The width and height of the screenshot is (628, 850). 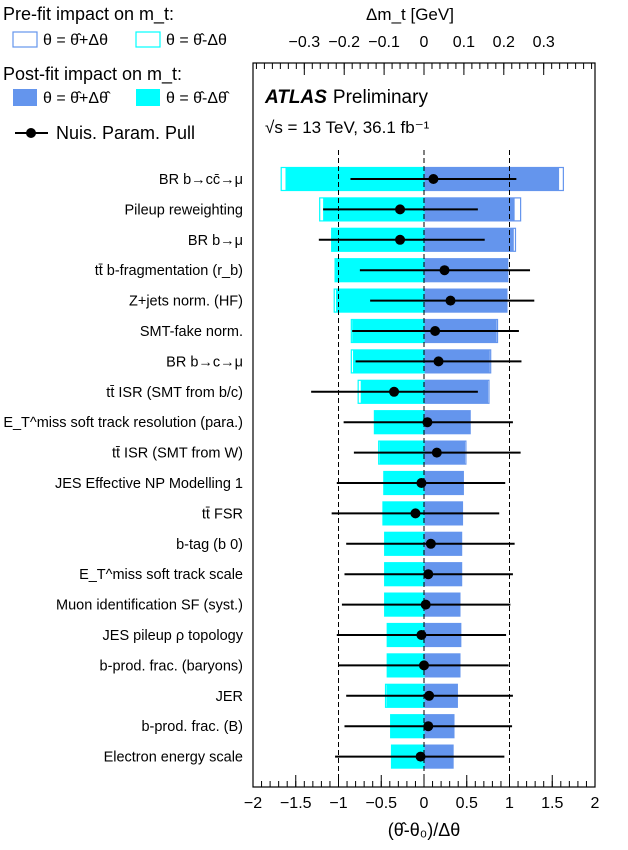 I want to click on postfit-legend-title: Post-fit impact on m_t:, so click(x=92, y=74).